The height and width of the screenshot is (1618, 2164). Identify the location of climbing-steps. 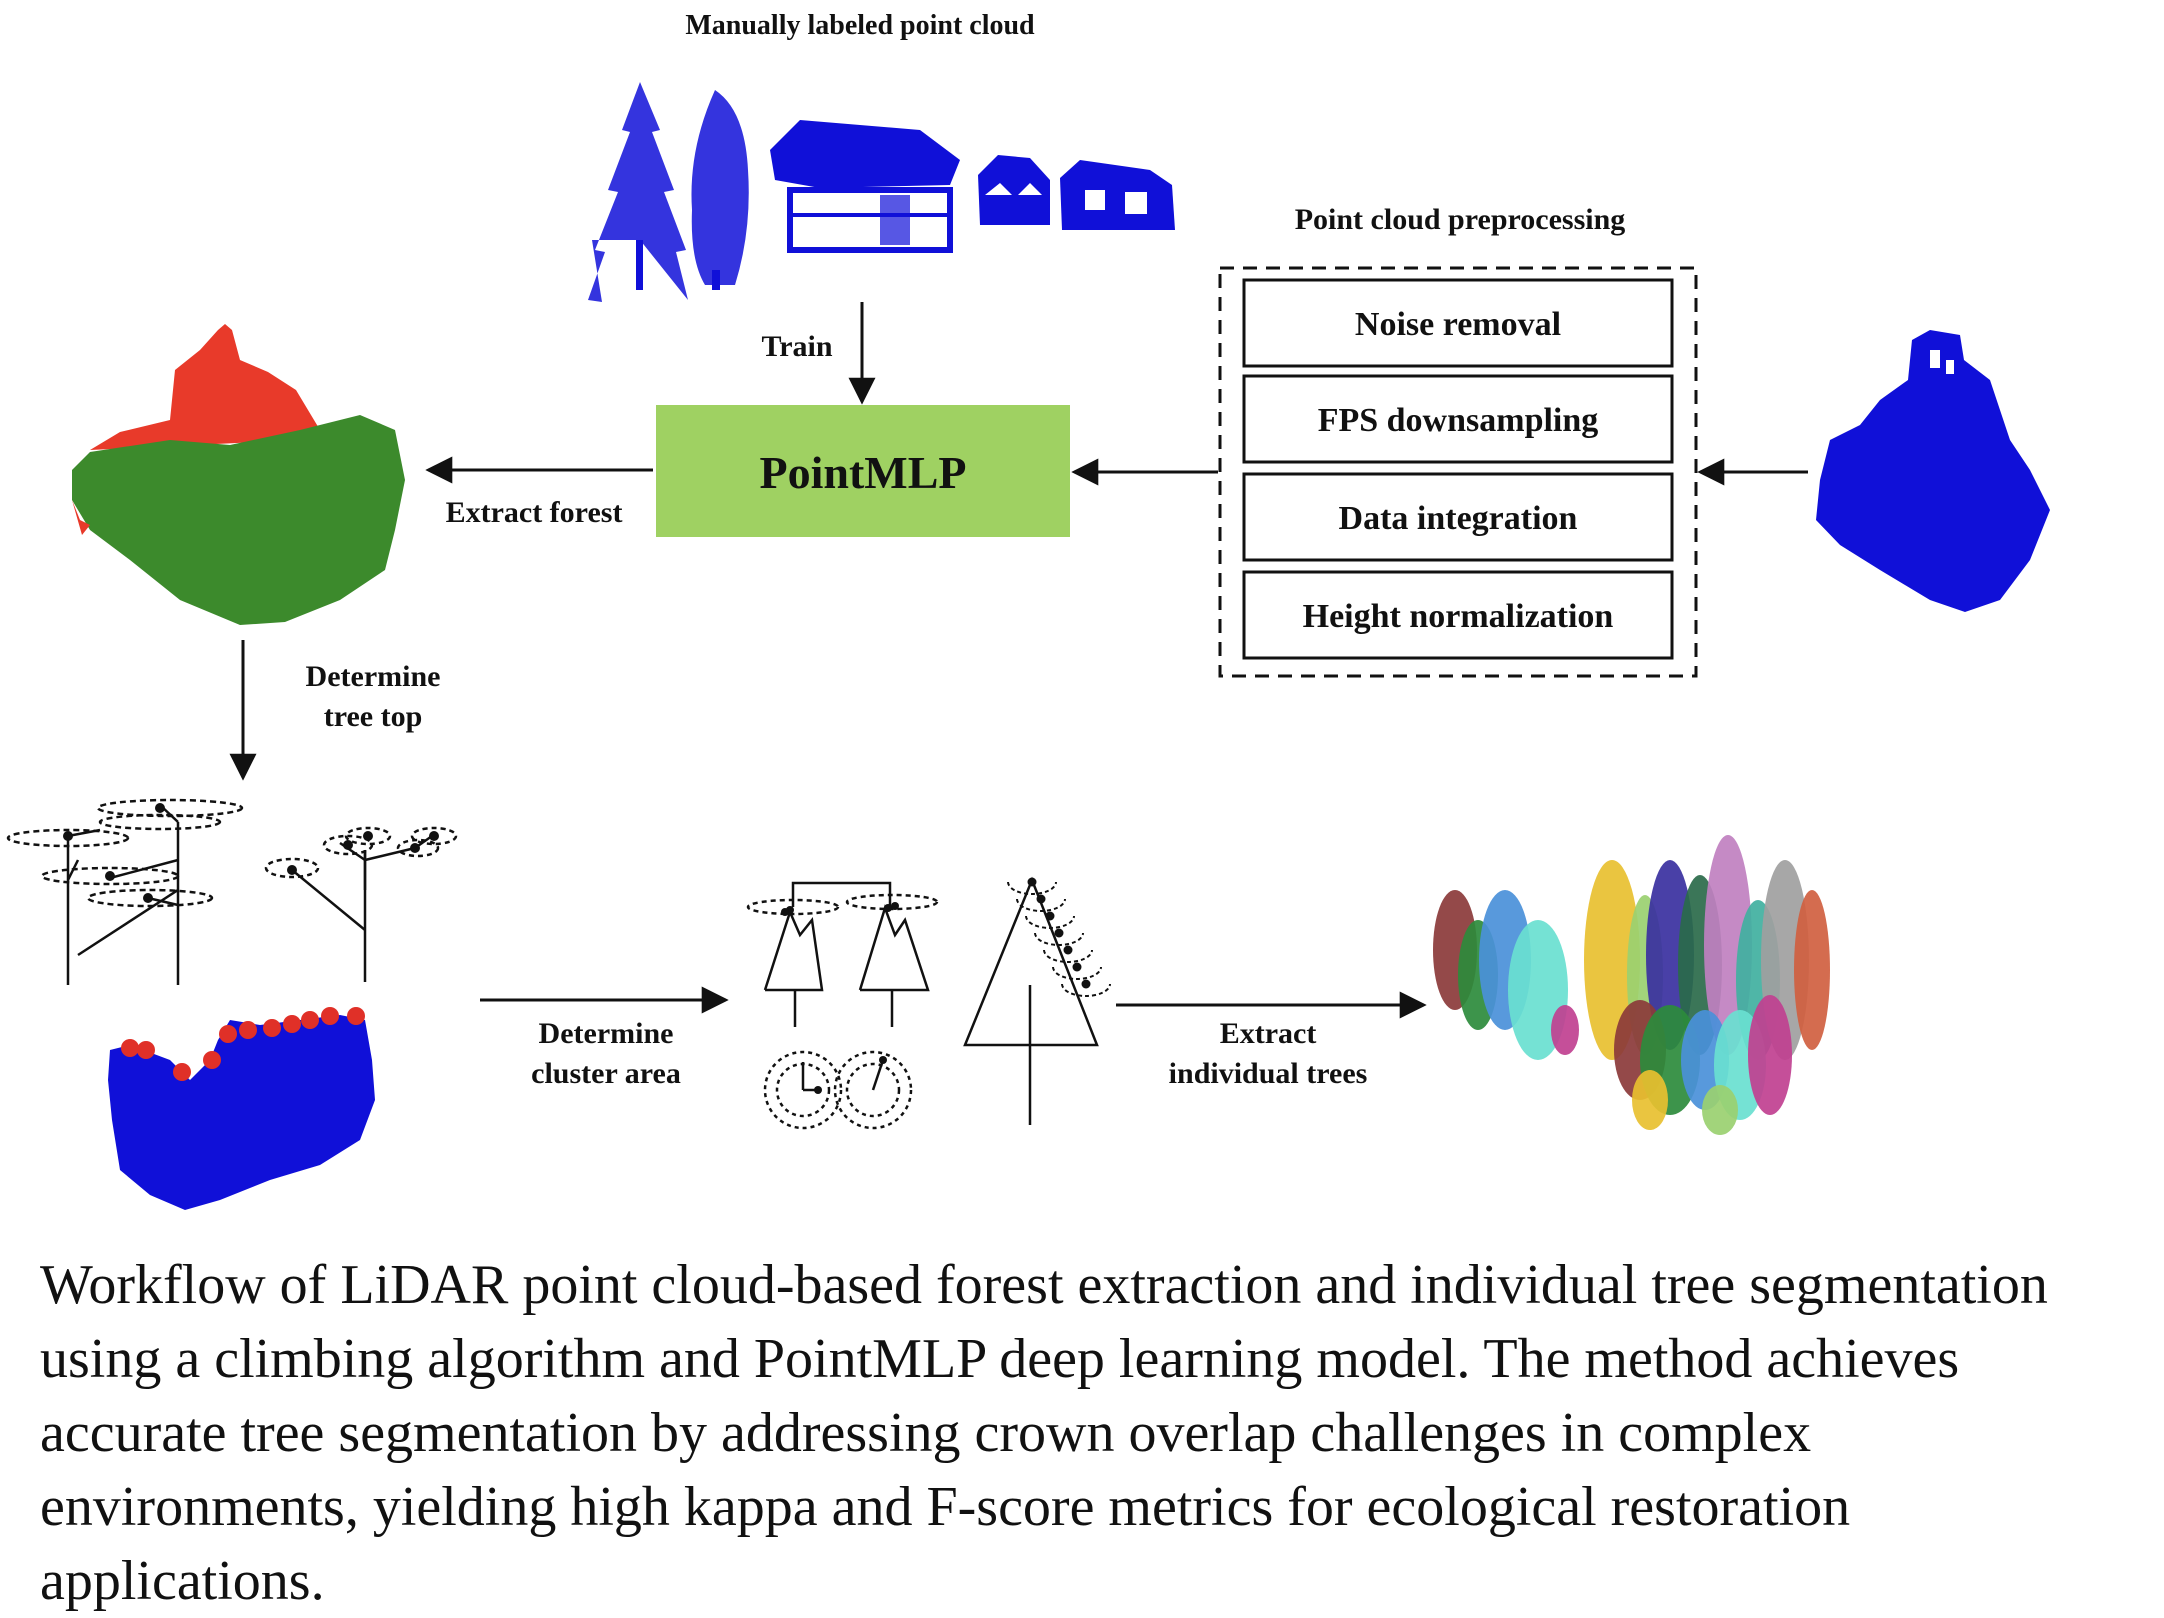
(1059, 937).